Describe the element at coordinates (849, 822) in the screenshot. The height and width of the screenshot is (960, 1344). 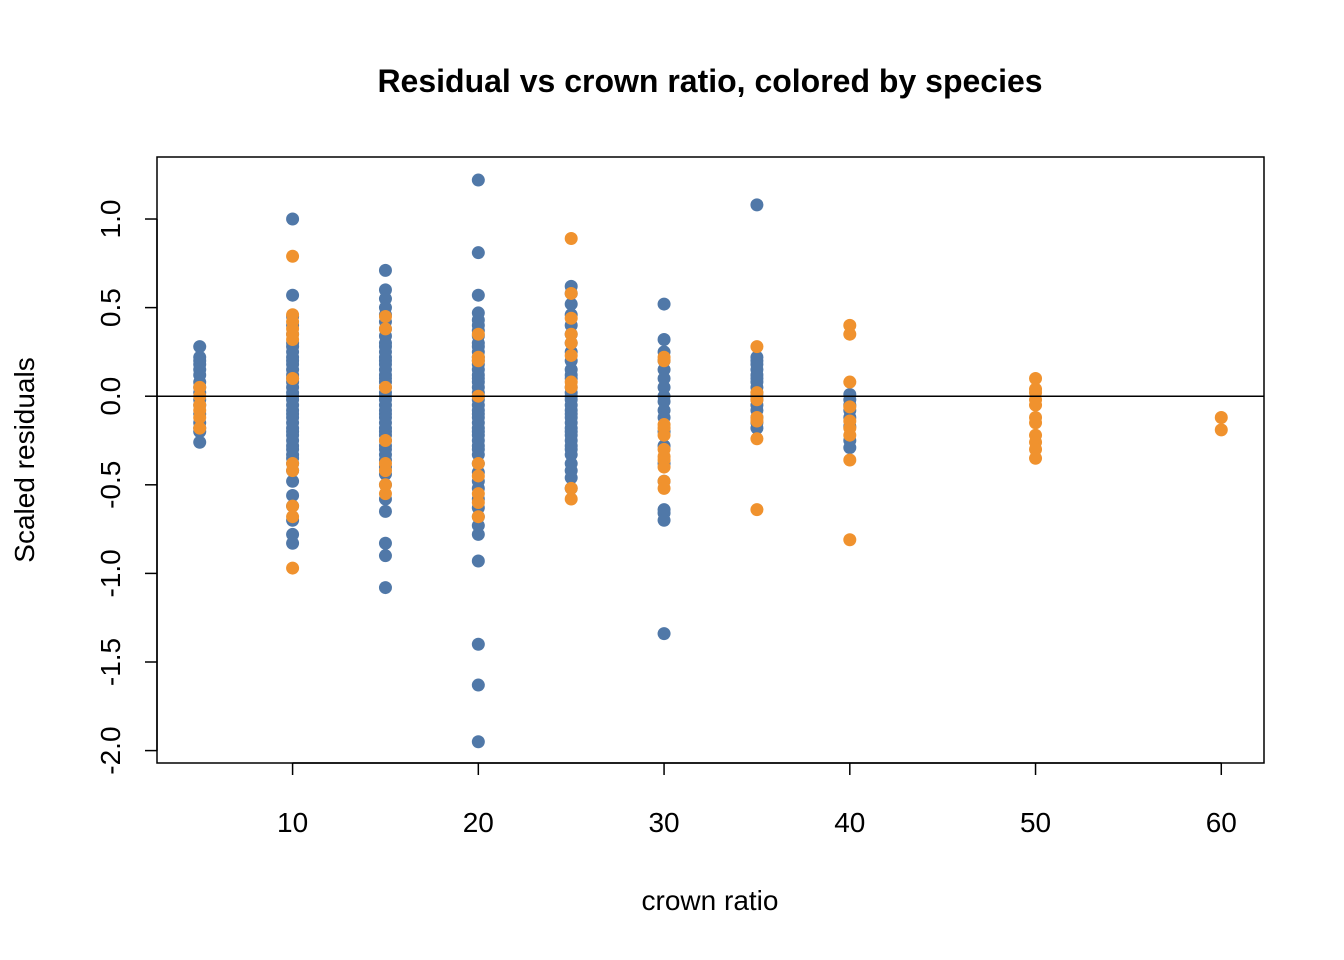
I see `x-tick-label: 40` at that location.